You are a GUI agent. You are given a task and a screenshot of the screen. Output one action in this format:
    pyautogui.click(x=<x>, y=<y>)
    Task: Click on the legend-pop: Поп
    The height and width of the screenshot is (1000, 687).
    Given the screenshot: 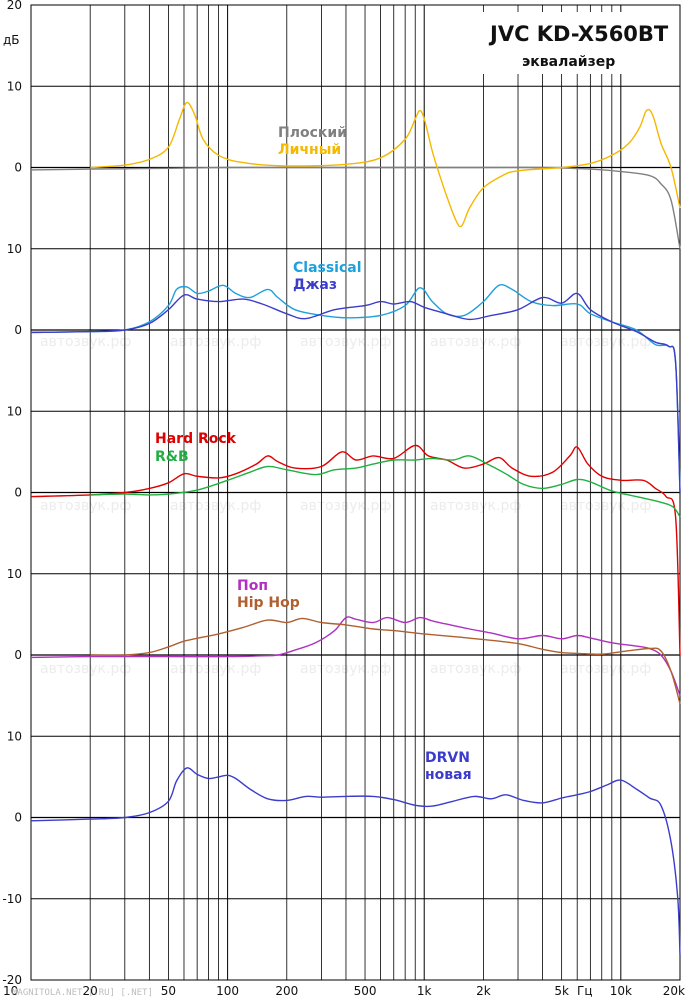 What is the action you would take?
    pyautogui.click(x=252, y=586)
    